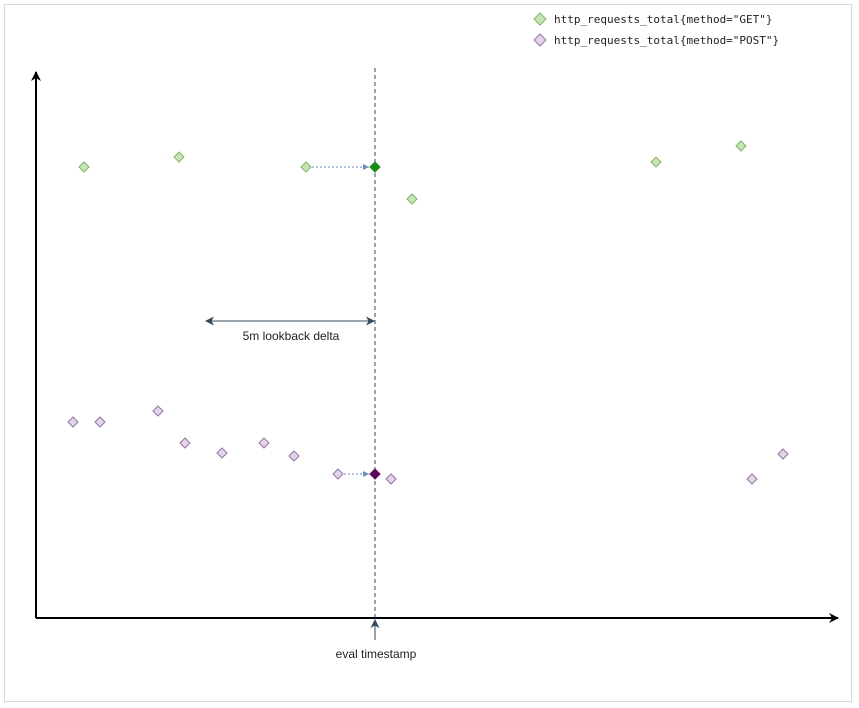 The width and height of the screenshot is (859, 708). I want to click on legend-post-marker, so click(540, 40).